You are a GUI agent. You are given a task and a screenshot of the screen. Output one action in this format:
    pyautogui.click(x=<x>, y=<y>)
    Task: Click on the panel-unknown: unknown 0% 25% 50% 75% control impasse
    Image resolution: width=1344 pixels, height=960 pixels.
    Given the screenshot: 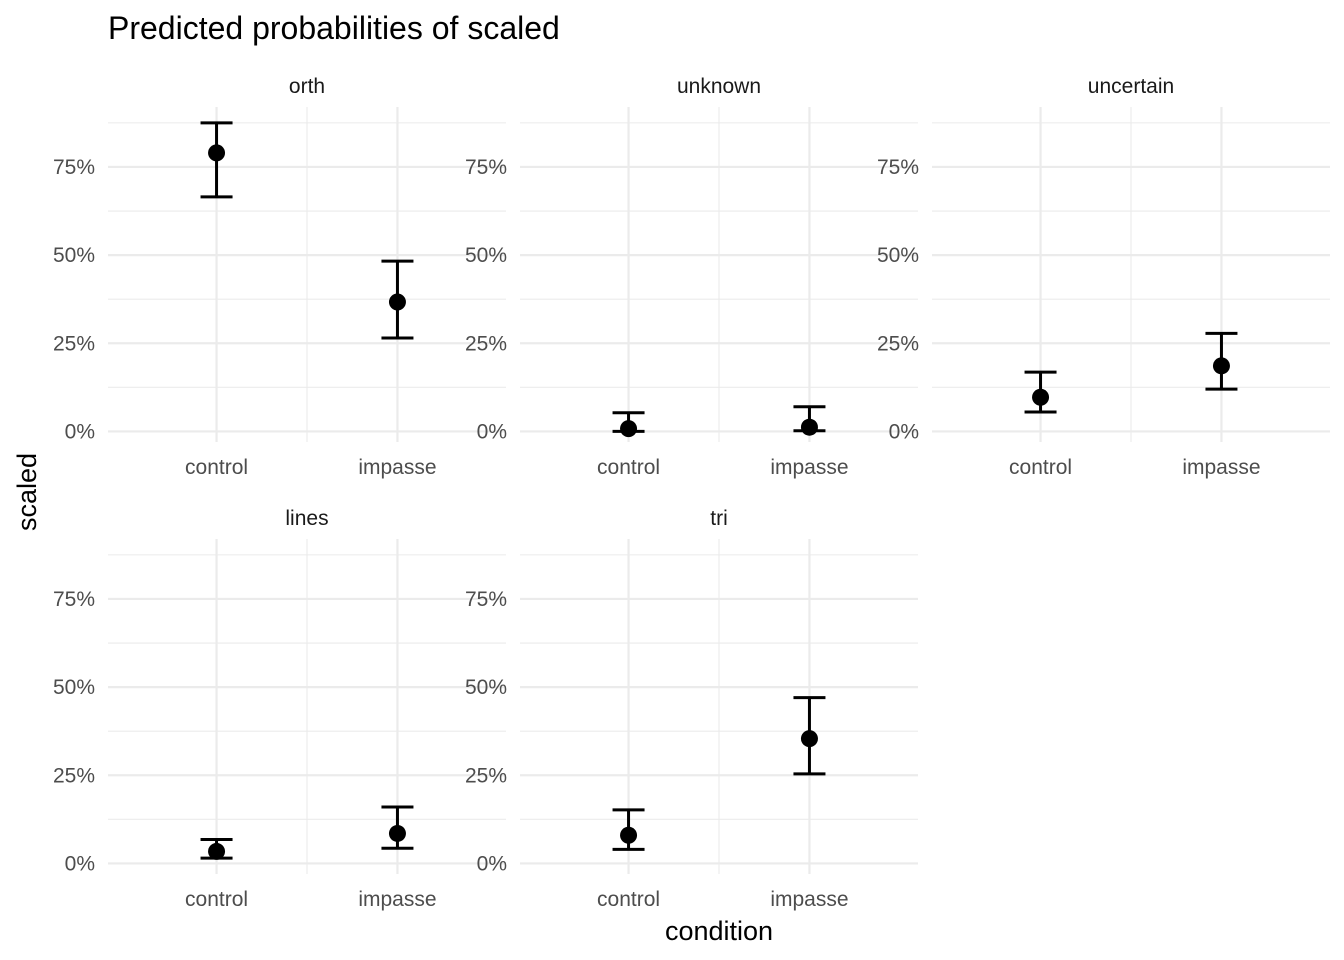 What is the action you would take?
    pyautogui.click(x=691, y=277)
    